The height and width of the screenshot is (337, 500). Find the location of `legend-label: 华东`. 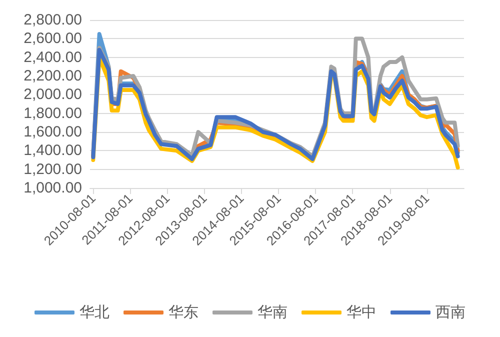

legend-label: 华东 is located at coordinates (183, 312).